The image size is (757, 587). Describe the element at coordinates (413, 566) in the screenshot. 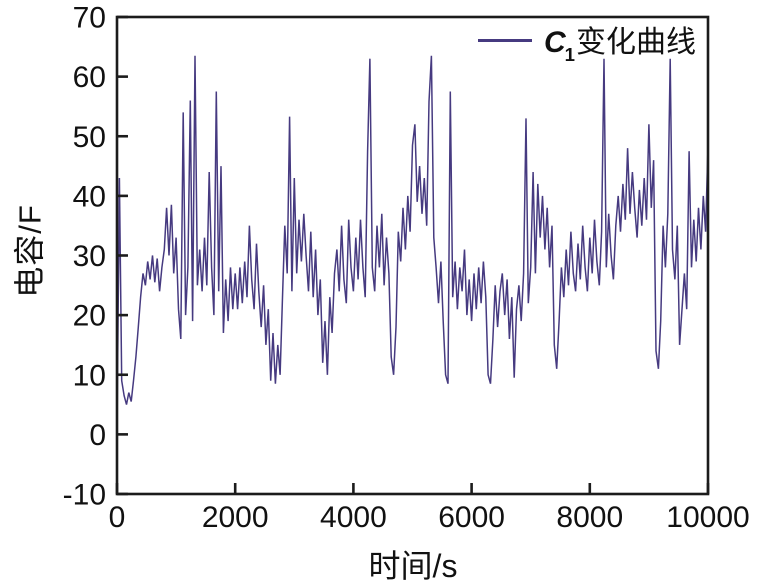

I see `x-axis-title: 时间/s` at that location.